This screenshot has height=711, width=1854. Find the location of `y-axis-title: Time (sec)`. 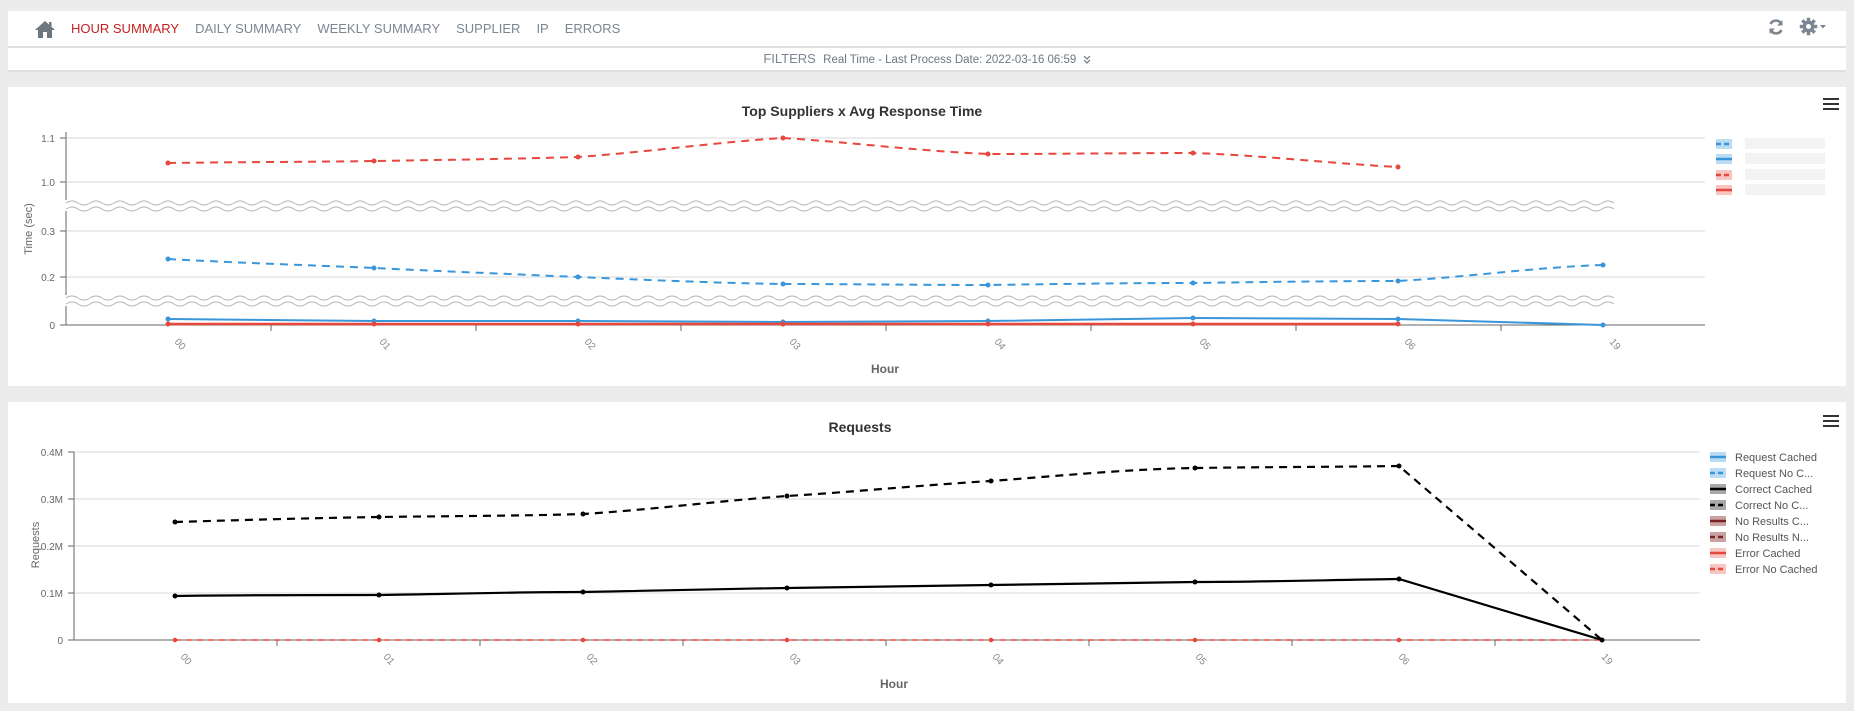

y-axis-title: Time (sec) is located at coordinates (29, 229).